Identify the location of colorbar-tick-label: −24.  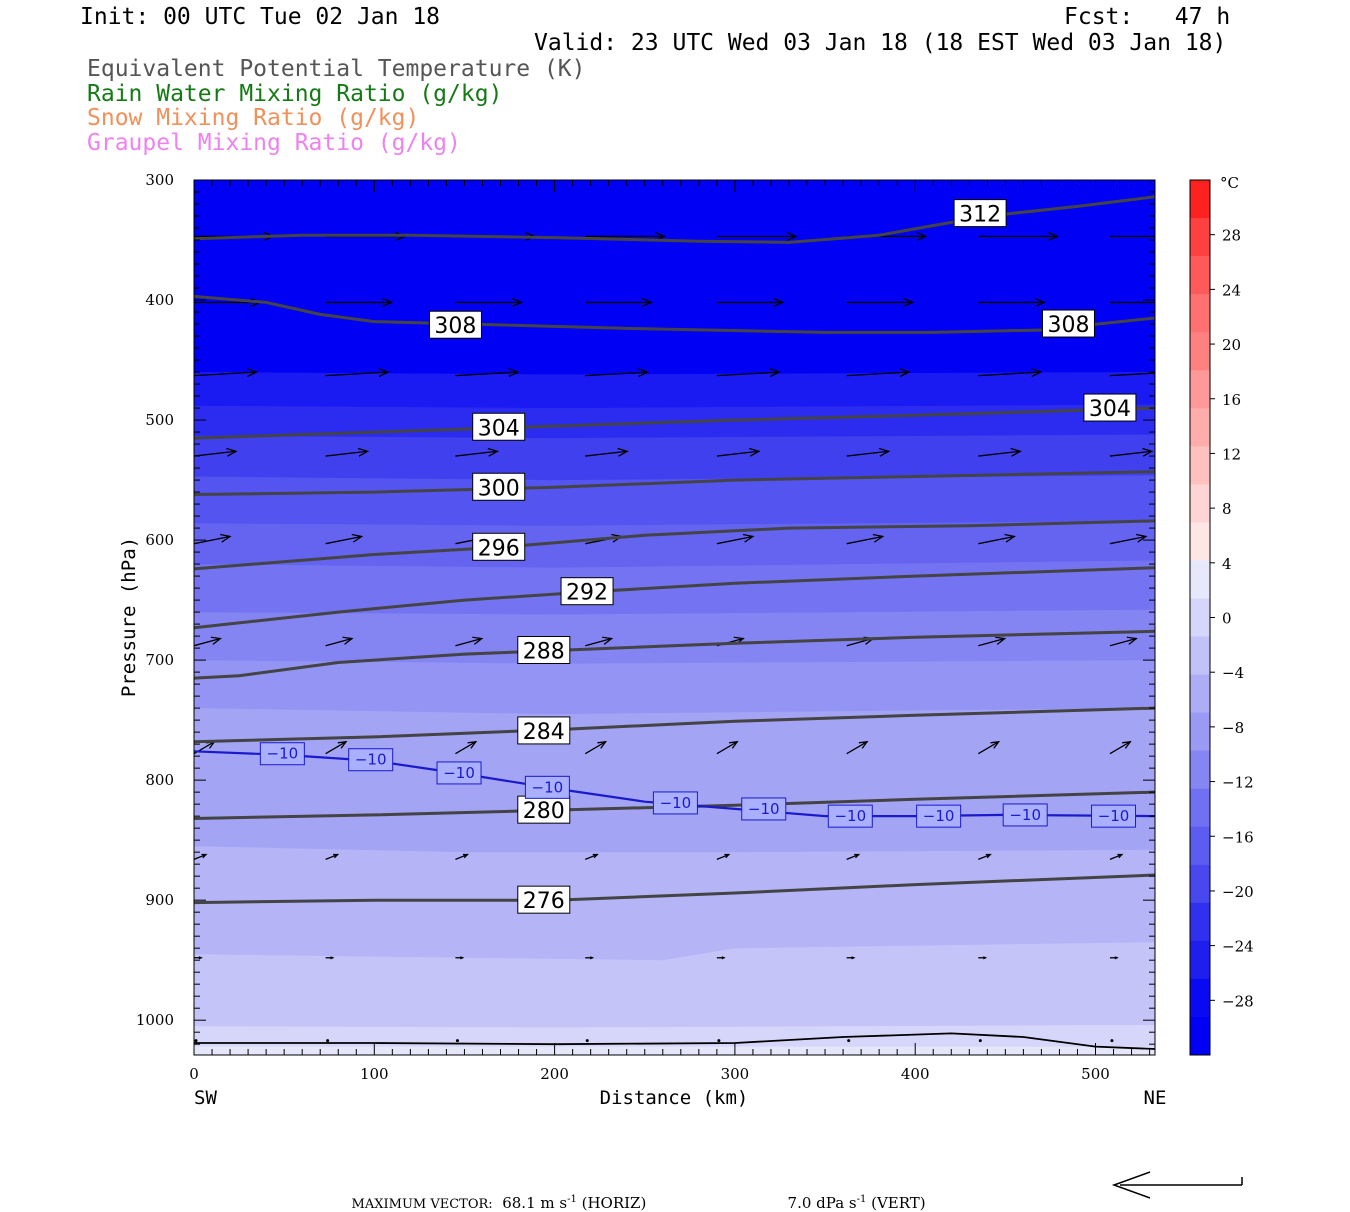
(1238, 947).